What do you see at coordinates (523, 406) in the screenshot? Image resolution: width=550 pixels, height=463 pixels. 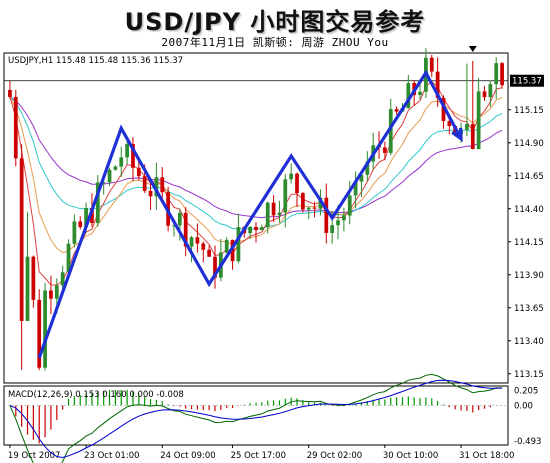 I see `macd-y-tick-label: 0.00` at bounding box center [523, 406].